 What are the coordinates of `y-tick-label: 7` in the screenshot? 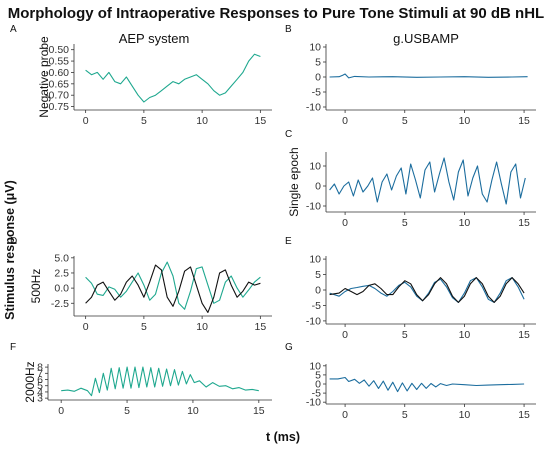 It's located at (40, 374).